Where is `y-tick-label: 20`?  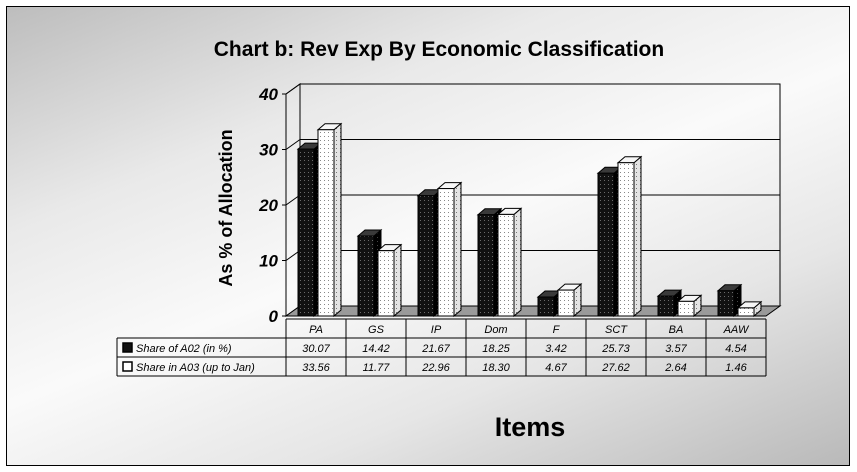
y-tick-label: 20 is located at coordinates (268, 205).